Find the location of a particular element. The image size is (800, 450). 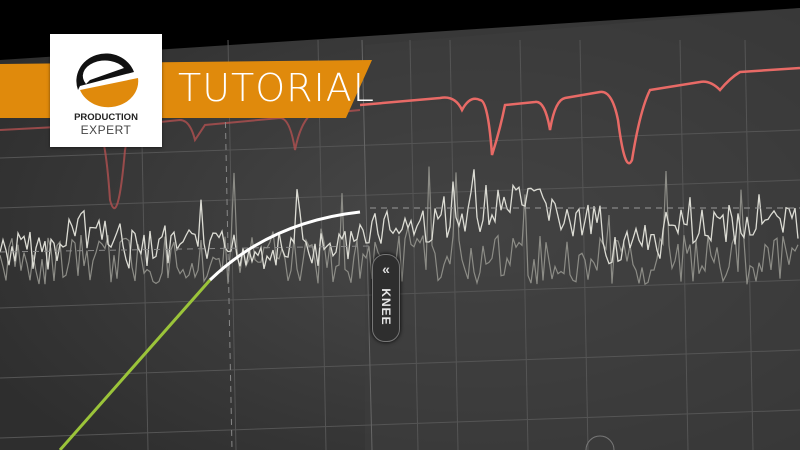

handle-icon is located at coordinates (600, 442).